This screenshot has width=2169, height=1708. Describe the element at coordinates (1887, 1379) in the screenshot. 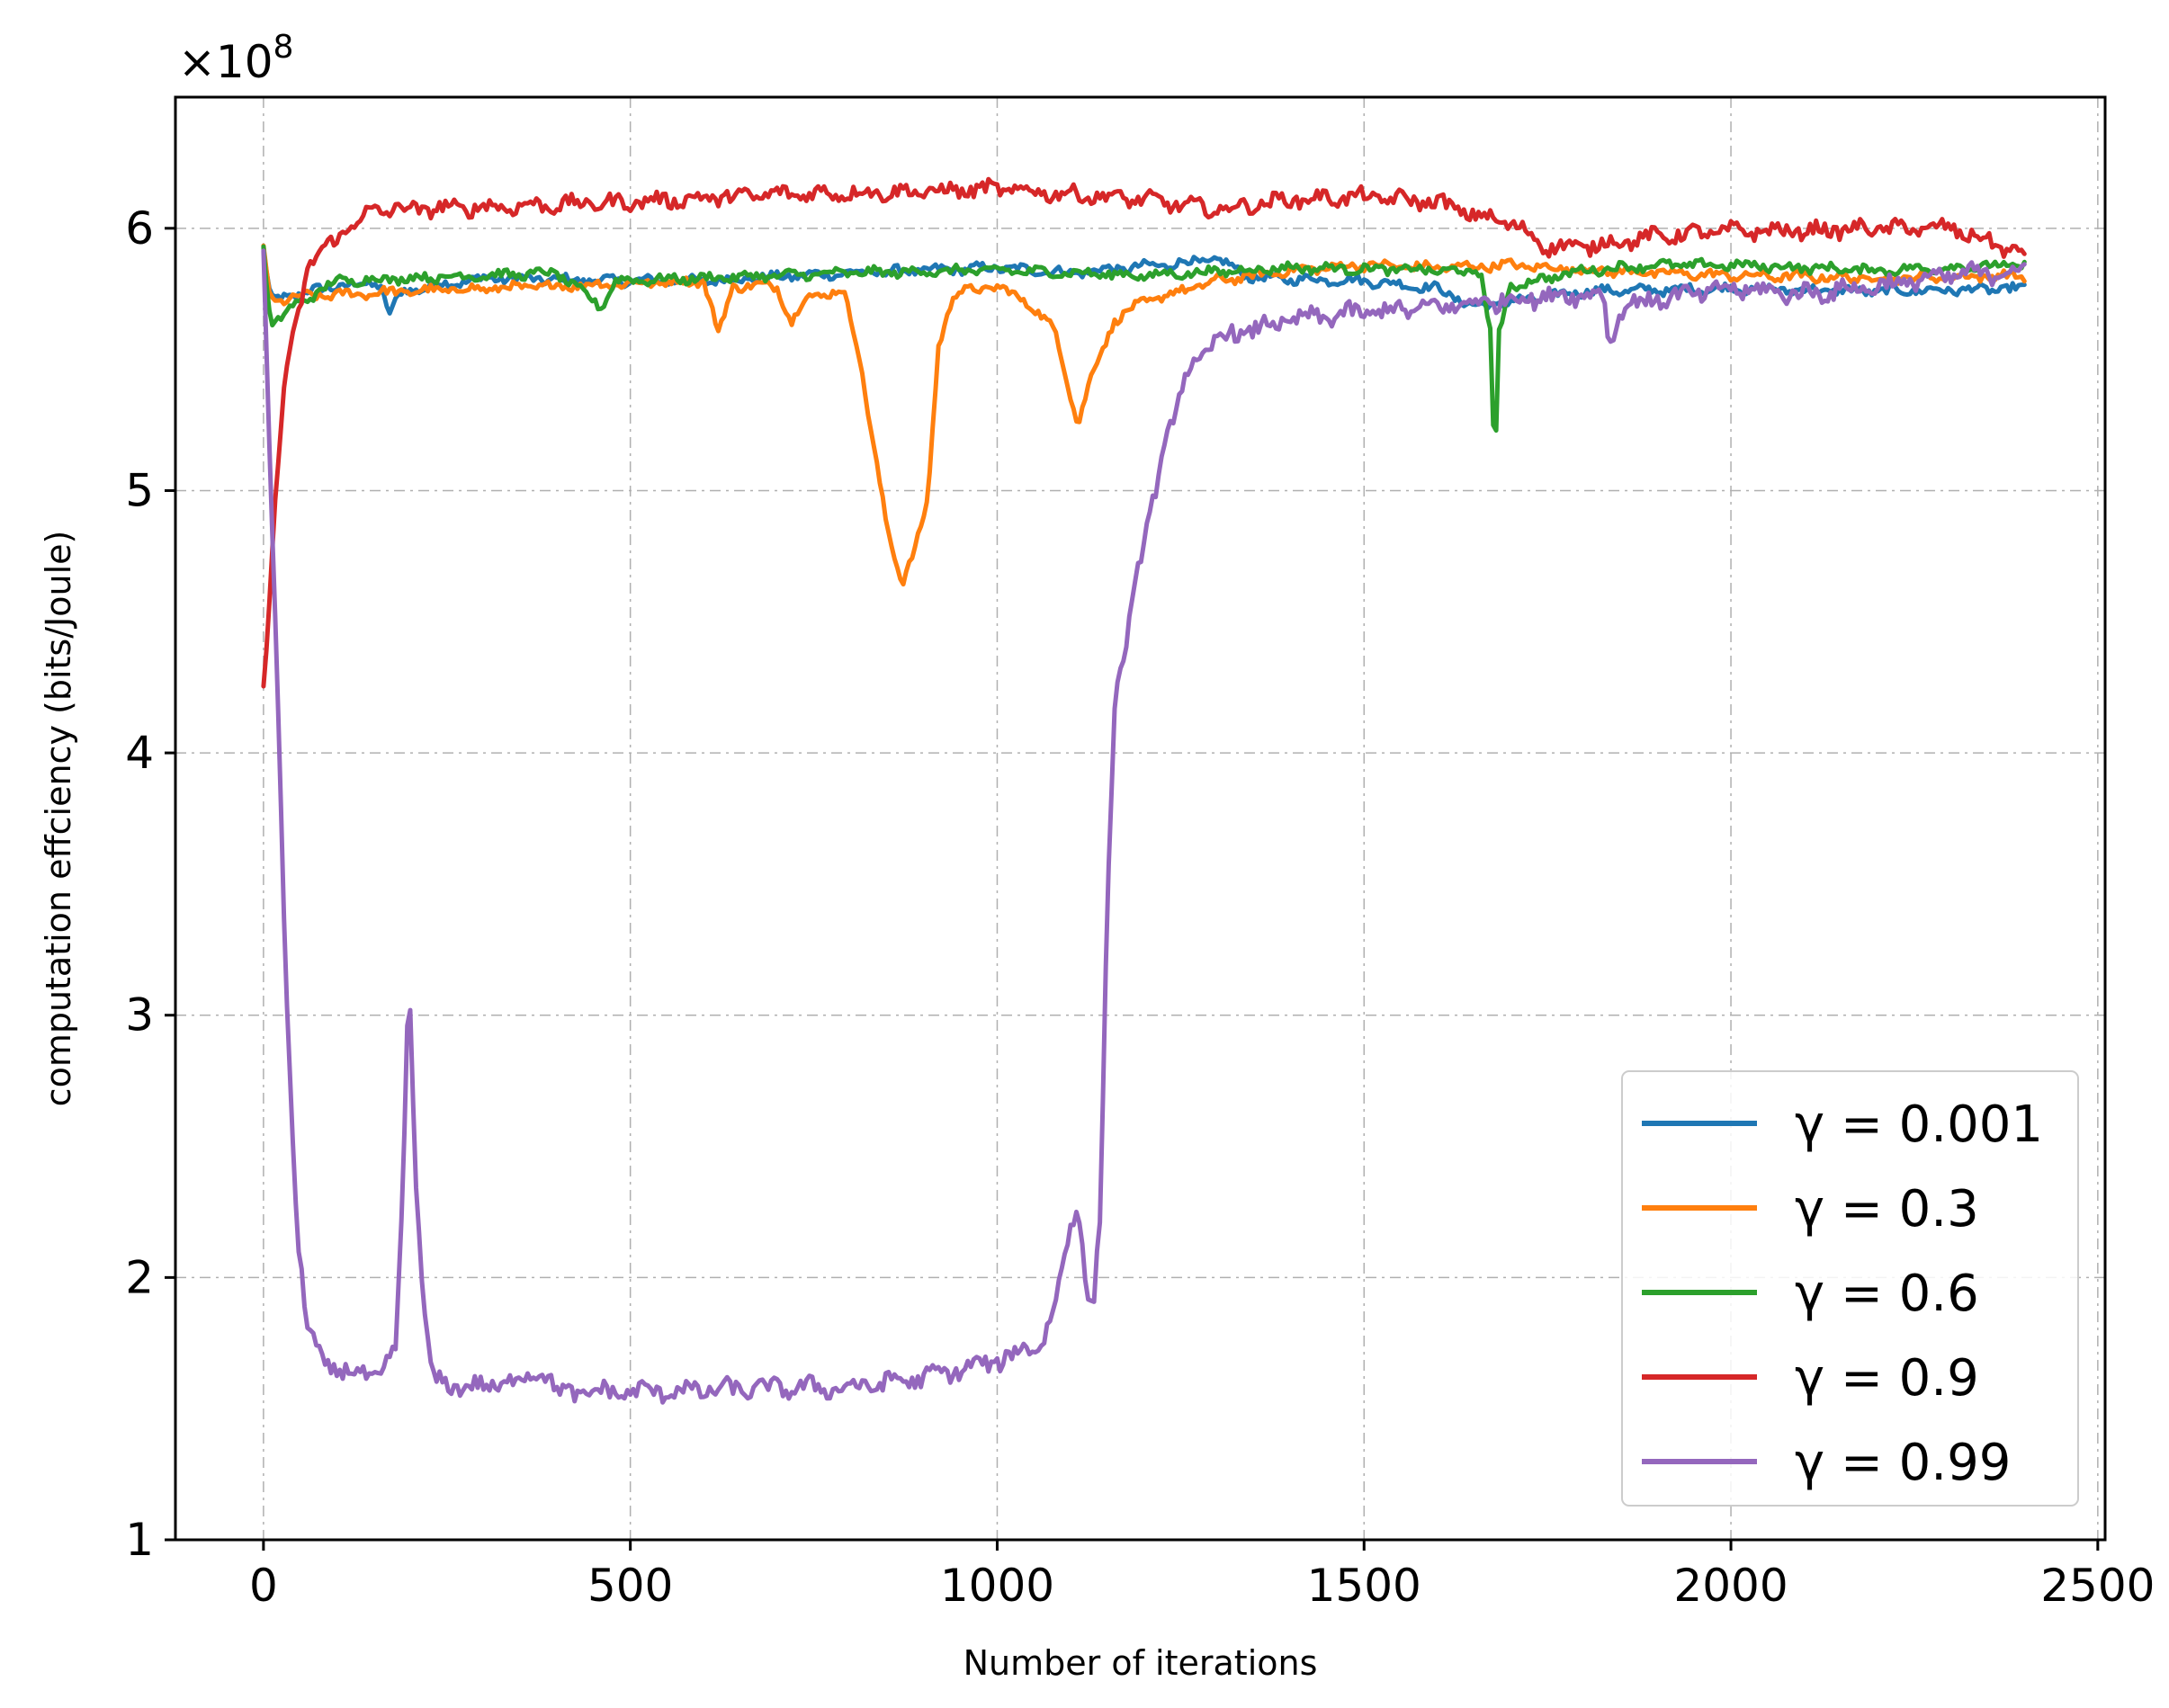

I see `legend-label: γ = 0.9` at that location.